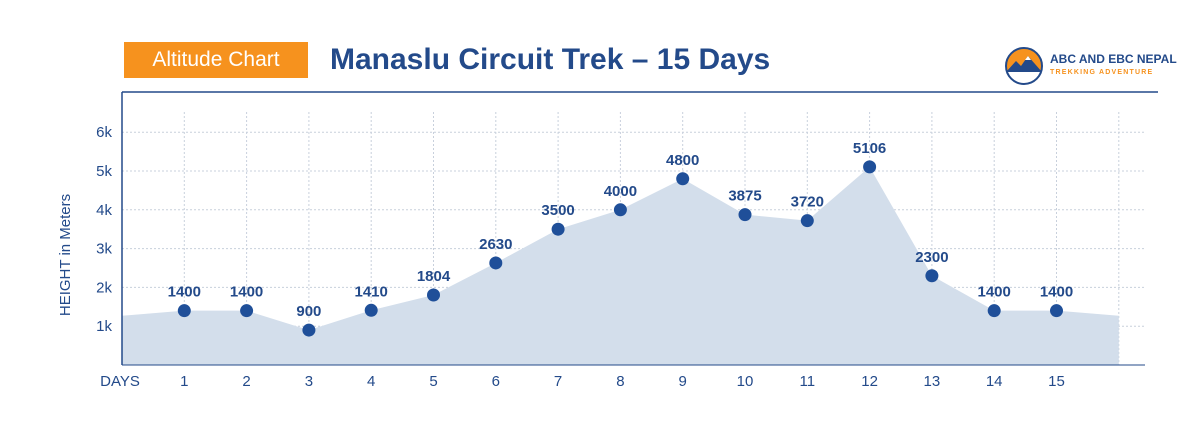 This screenshot has height=432, width=1200. Describe the element at coordinates (495, 244) in the screenshot. I see `data-label: 2630` at that location.